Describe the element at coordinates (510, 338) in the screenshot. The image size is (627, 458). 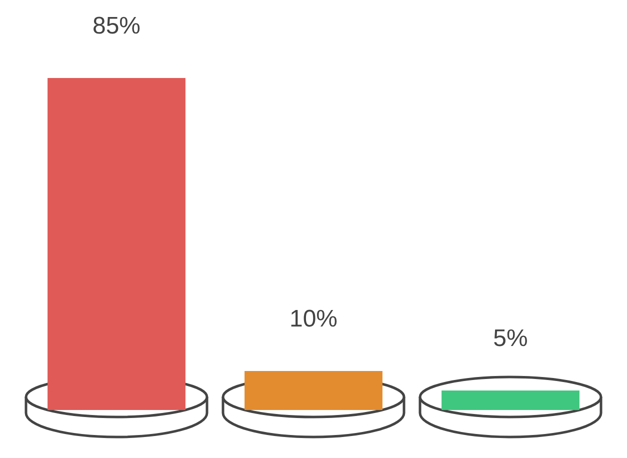
I see `data-label: 5%` at that location.